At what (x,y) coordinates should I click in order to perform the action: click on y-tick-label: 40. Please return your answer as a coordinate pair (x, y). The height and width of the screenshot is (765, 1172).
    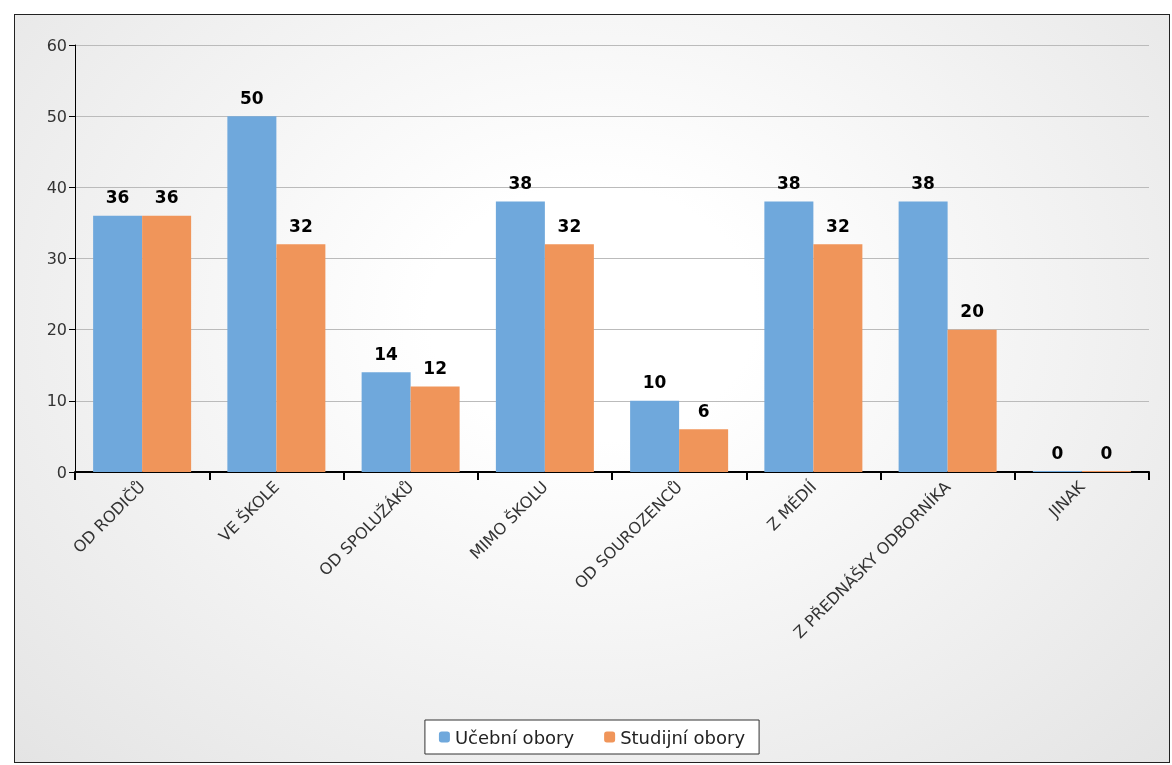
    Looking at the image, I should click on (56, 187).